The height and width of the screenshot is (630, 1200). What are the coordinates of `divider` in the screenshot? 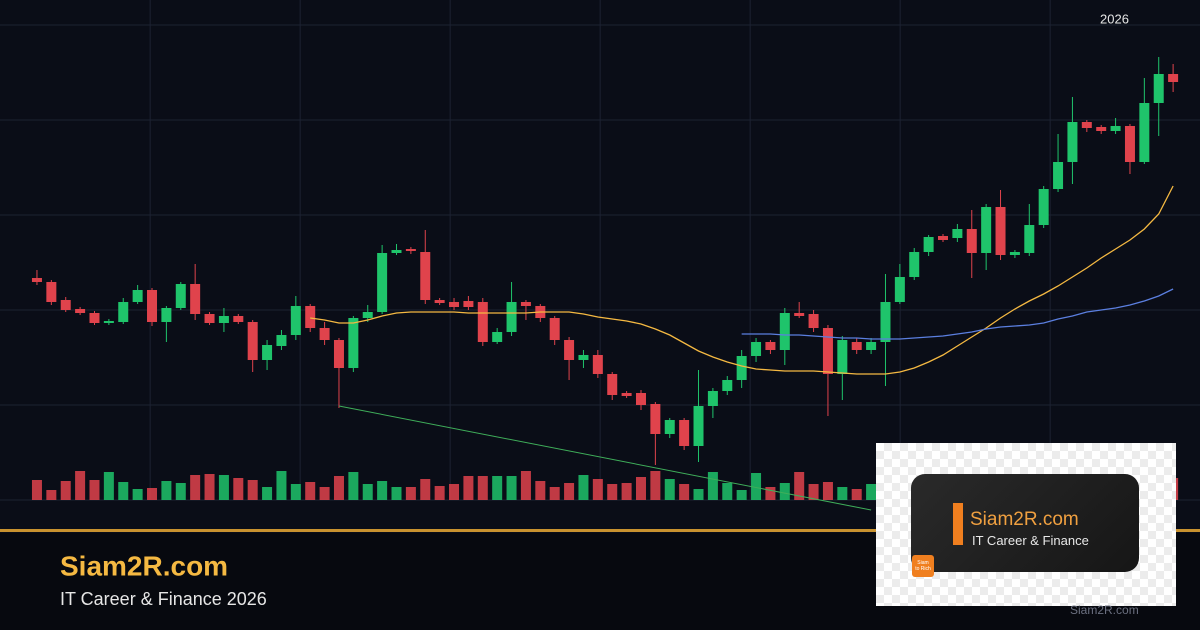 It's located at (600, 530).